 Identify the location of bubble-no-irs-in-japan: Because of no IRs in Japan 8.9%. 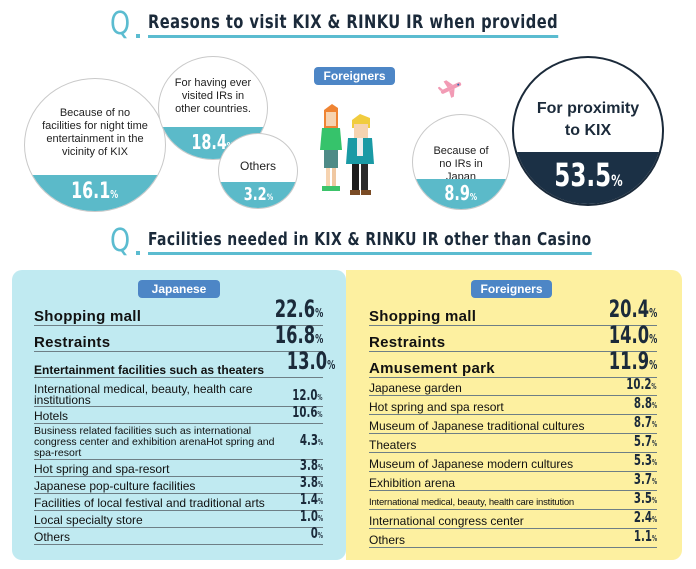
(461, 162).